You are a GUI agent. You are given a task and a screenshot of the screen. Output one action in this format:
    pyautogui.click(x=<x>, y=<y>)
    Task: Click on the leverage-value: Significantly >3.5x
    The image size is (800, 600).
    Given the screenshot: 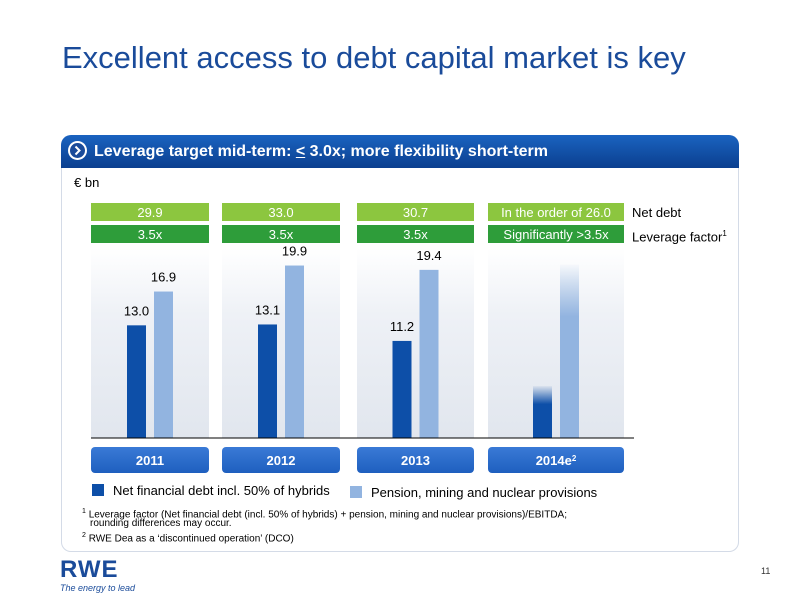 What is the action you would take?
    pyautogui.click(x=556, y=234)
    